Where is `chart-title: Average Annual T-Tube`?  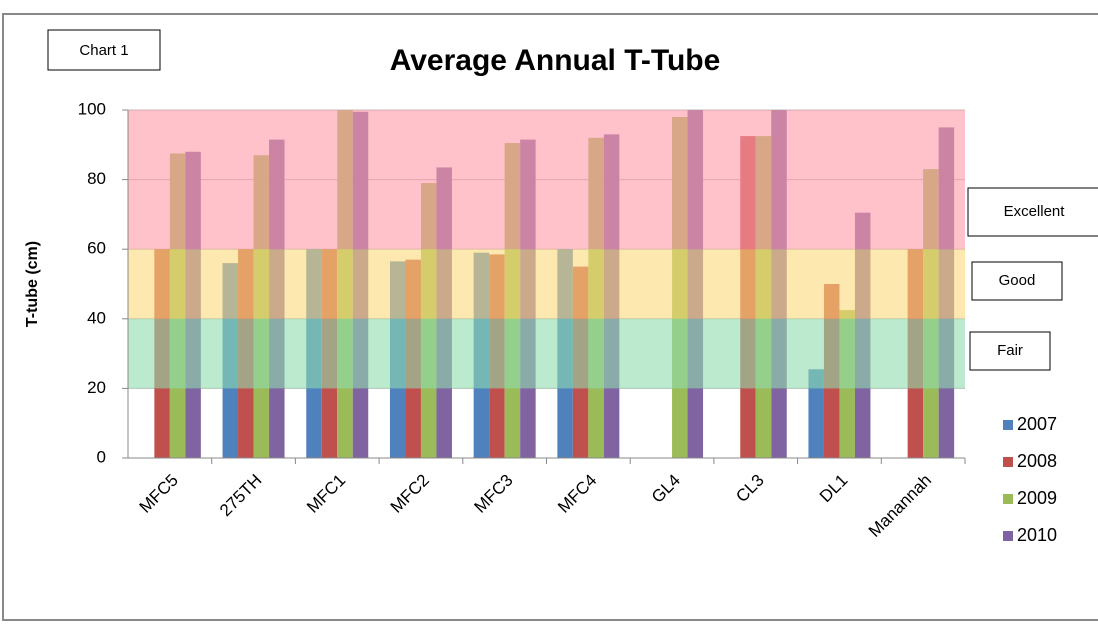
chart-title: Average Annual T-Tube is located at coordinates (555, 60).